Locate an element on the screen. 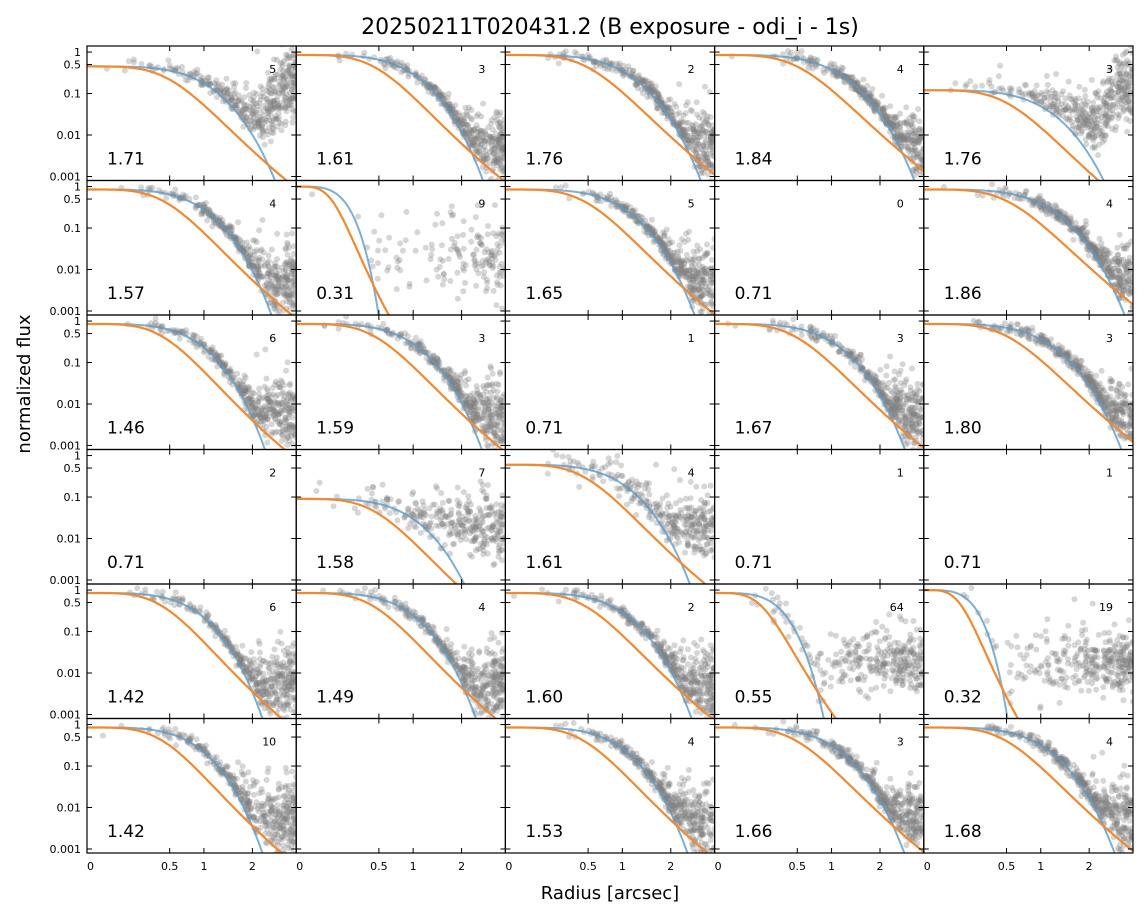 The width and height of the screenshot is (1147, 918). y-tick-label: 0.1 is located at coordinates (73, 228).